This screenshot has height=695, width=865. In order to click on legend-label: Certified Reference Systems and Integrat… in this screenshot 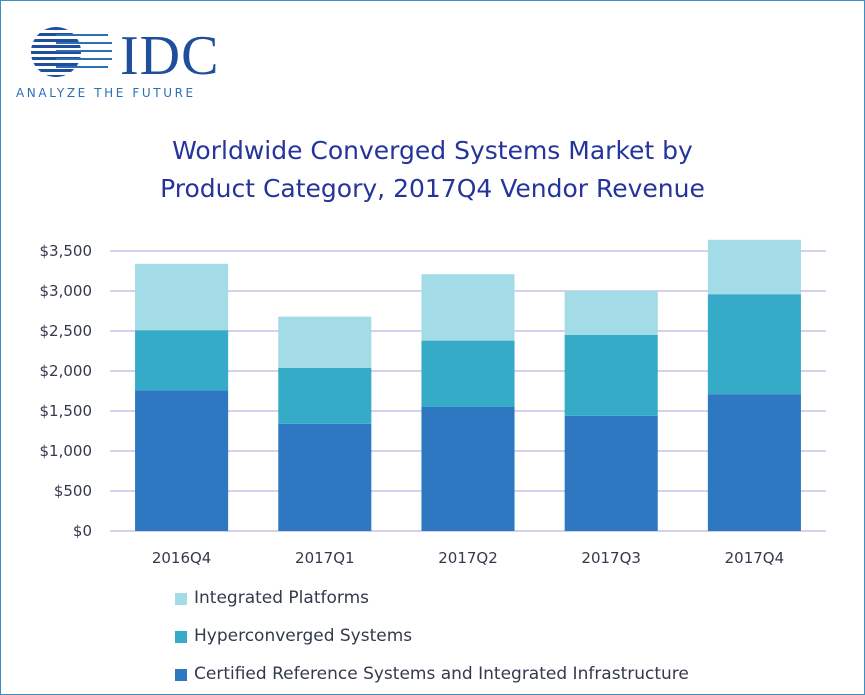, I will do `click(441, 674)`.